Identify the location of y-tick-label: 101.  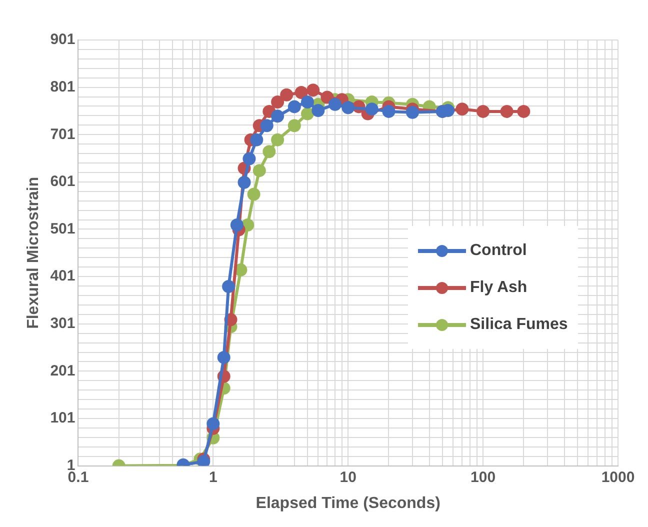
(63, 418).